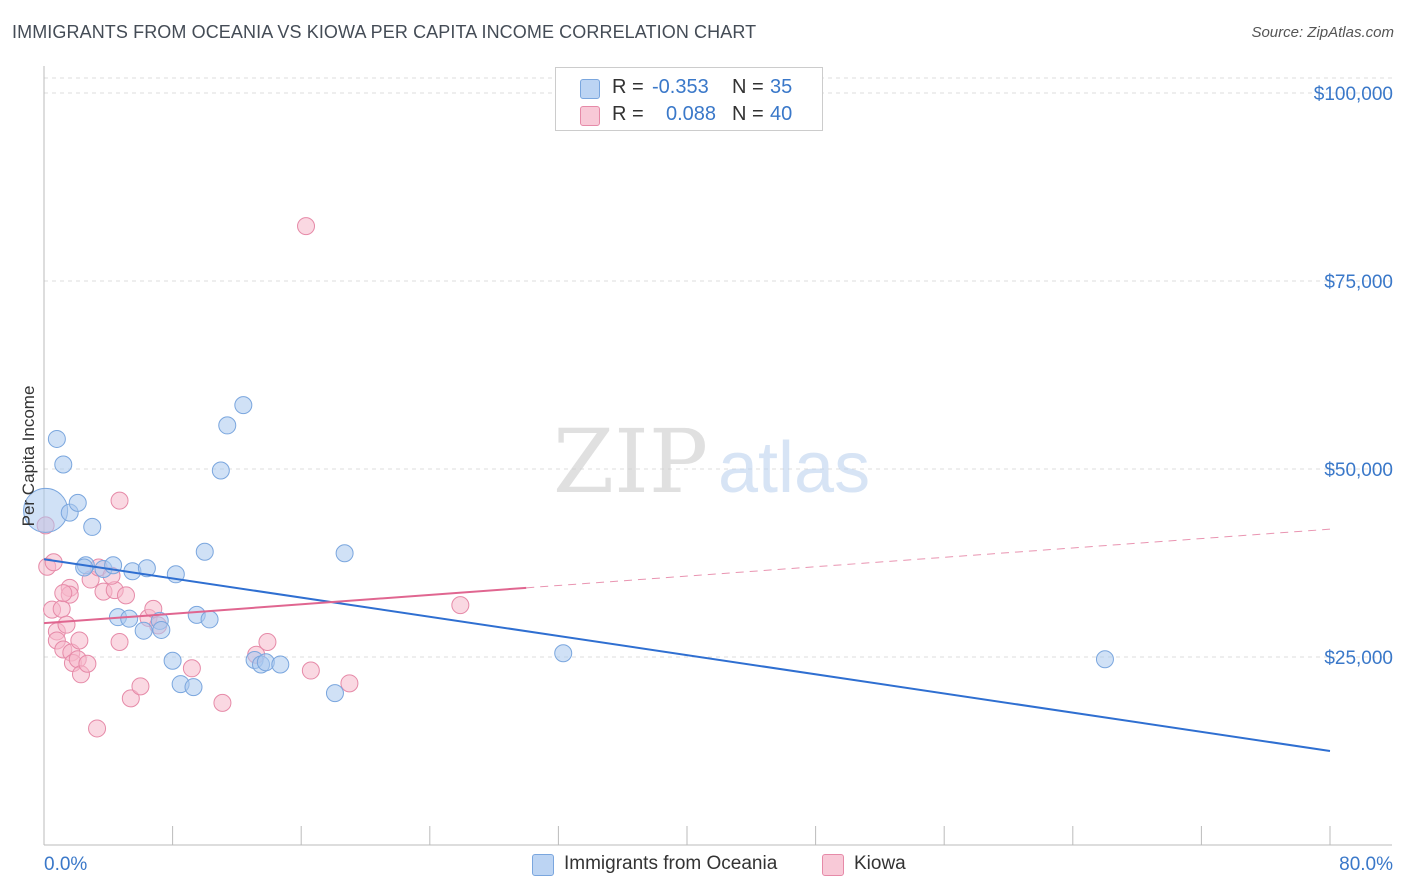 The width and height of the screenshot is (1406, 892). Describe the element at coordinates (1358, 658) in the screenshot. I see `y-tick-label: $25,000` at that location.